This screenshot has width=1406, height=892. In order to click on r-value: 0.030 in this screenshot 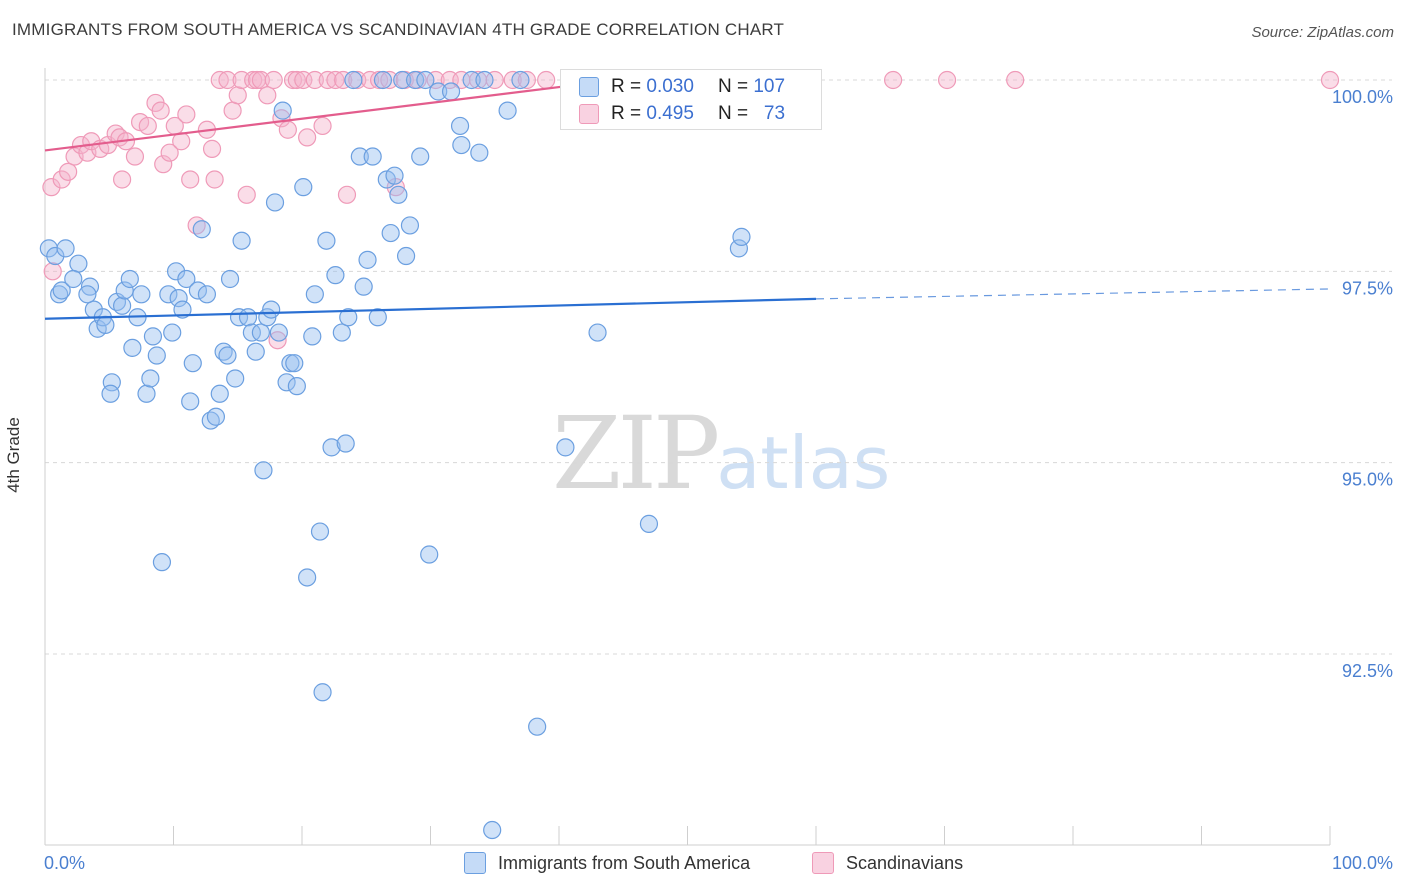, I will do `click(670, 86)`.